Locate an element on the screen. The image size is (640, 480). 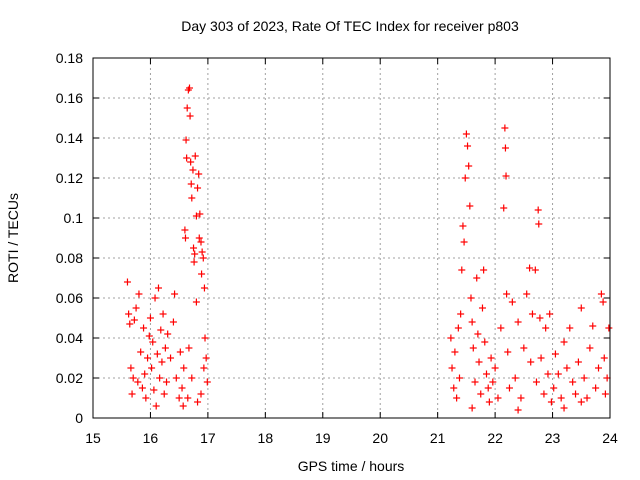
y-tick-label: 0.06 is located at coordinates (69, 298).